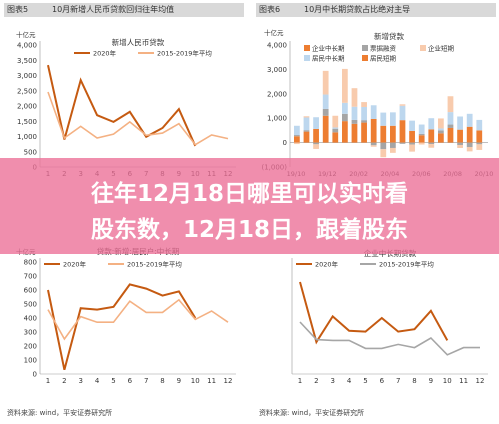  Describe the element at coordinates (30, 291) in the screenshot. I see `y-tick-label: 600` at that location.